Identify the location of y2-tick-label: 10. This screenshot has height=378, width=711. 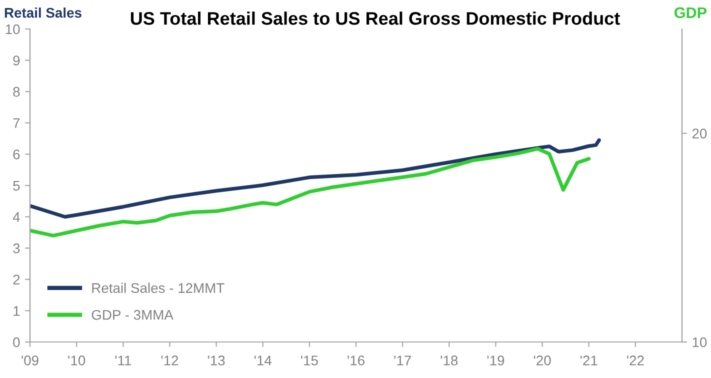
(699, 342).